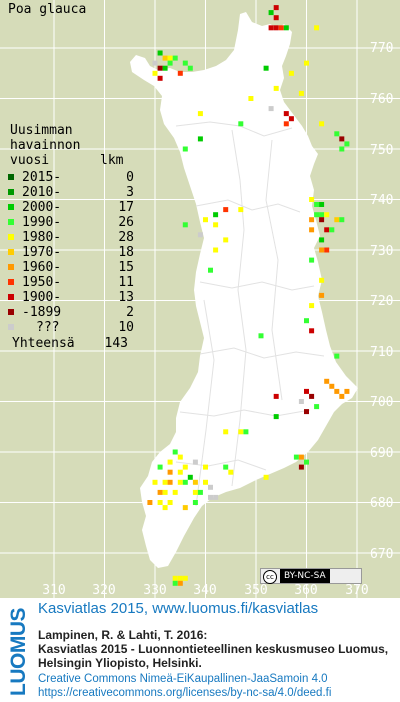 The height and width of the screenshot is (702, 400). I want to click on cc-icon: cc, so click(270, 577).